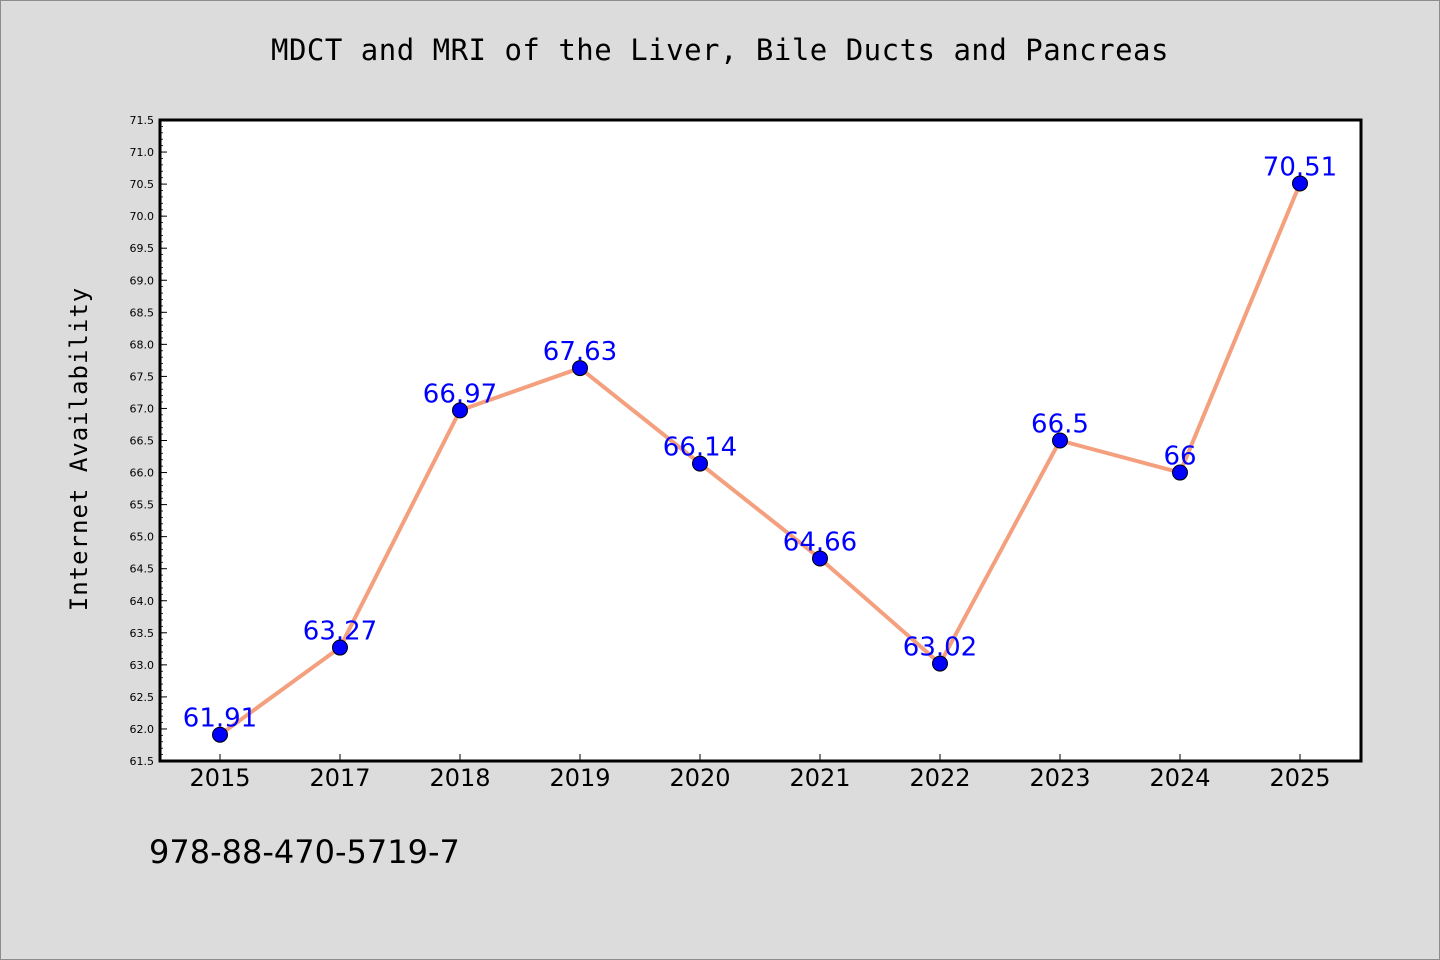 This screenshot has width=1440, height=960. What do you see at coordinates (142, 152) in the screenshot?
I see `y-tick-label: 71.0` at bounding box center [142, 152].